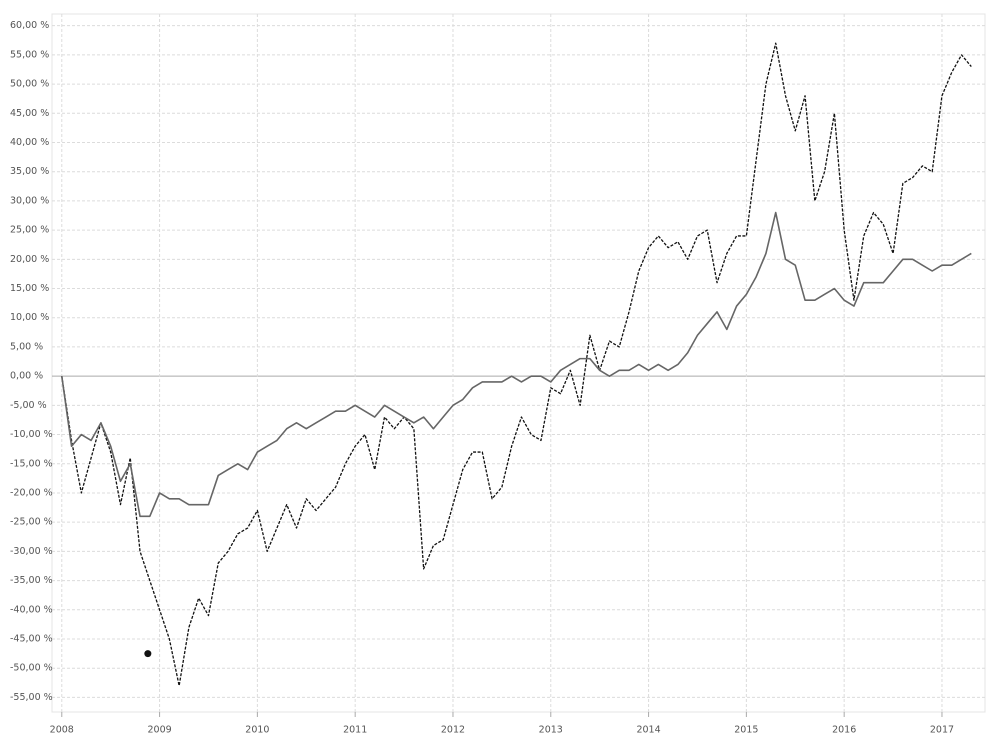 The image size is (1000, 740). Describe the element at coordinates (31, 551) in the screenshot. I see `y-tick-label: -30,00 %` at that location.